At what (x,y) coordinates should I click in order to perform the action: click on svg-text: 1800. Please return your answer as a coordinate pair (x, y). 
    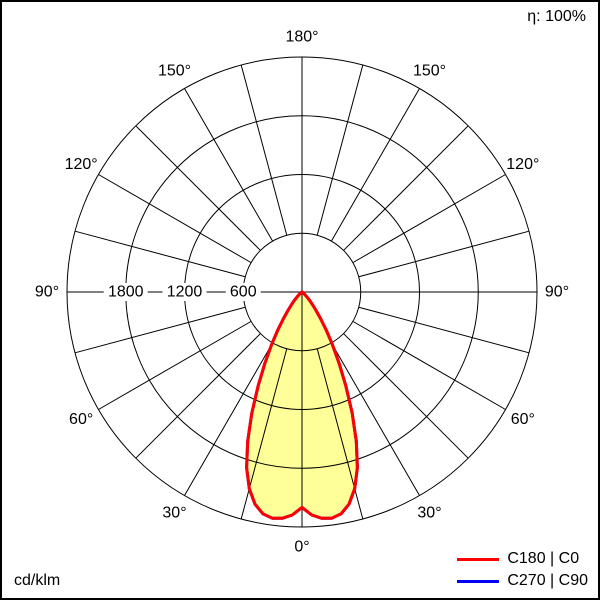
    Looking at the image, I should click on (126, 292).